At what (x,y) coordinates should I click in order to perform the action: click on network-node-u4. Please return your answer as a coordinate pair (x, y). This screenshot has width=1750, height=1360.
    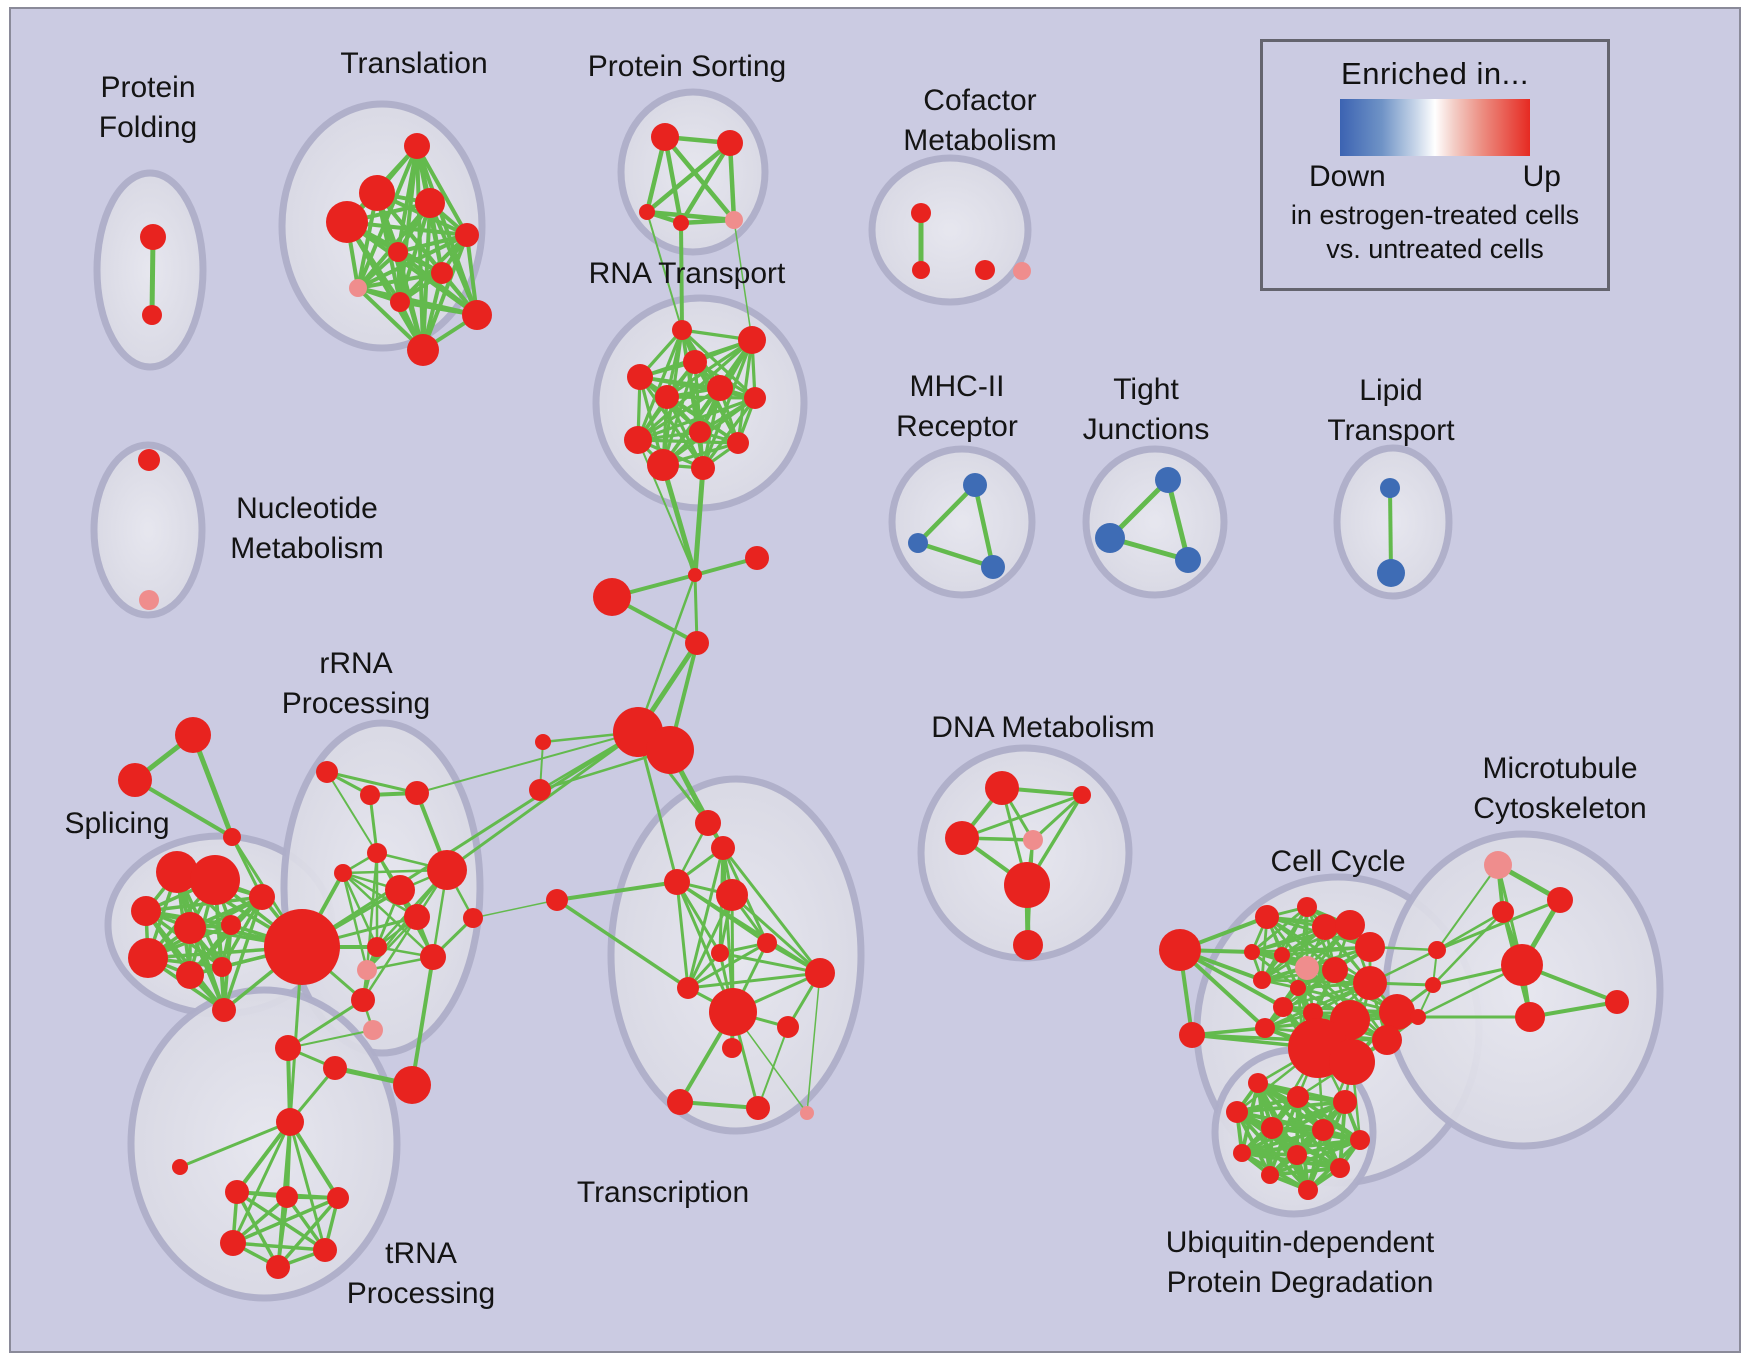
    Looking at the image, I should click on (1237, 1112).